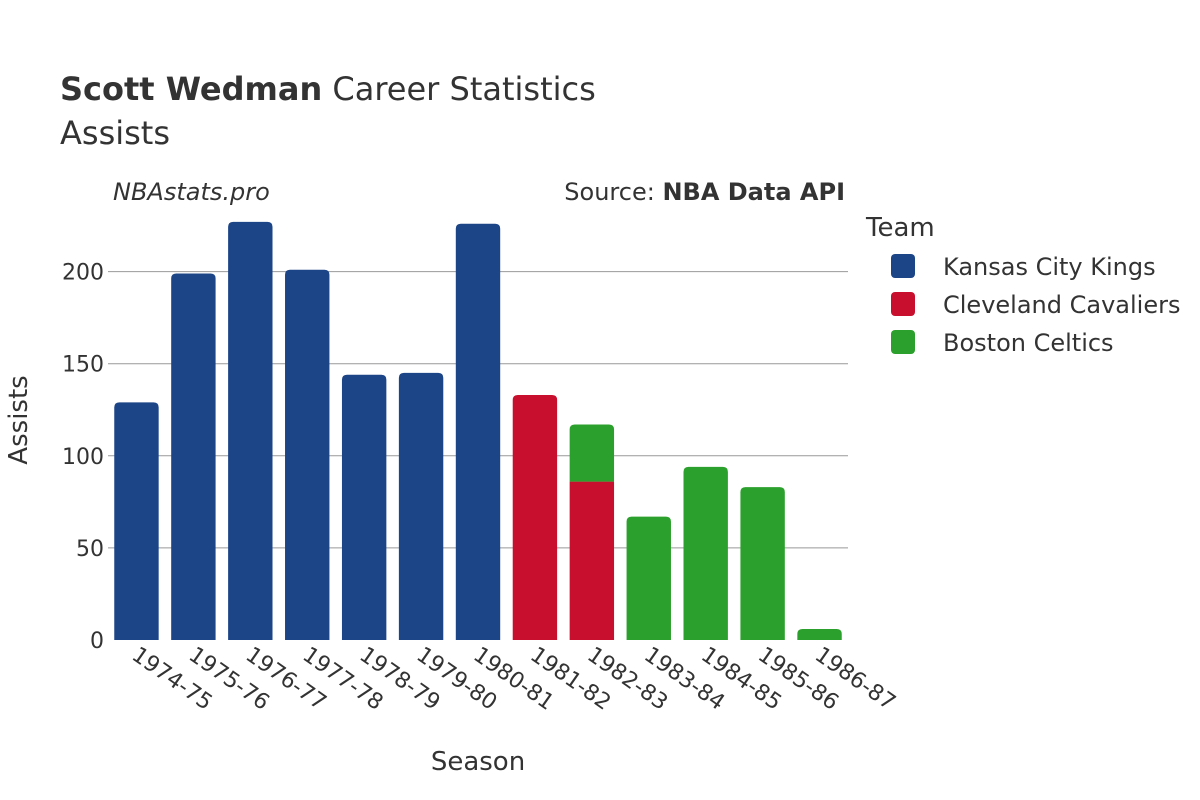 This screenshot has width=1200, height=800. I want to click on watermark: NBAstats.pro, so click(191, 192).